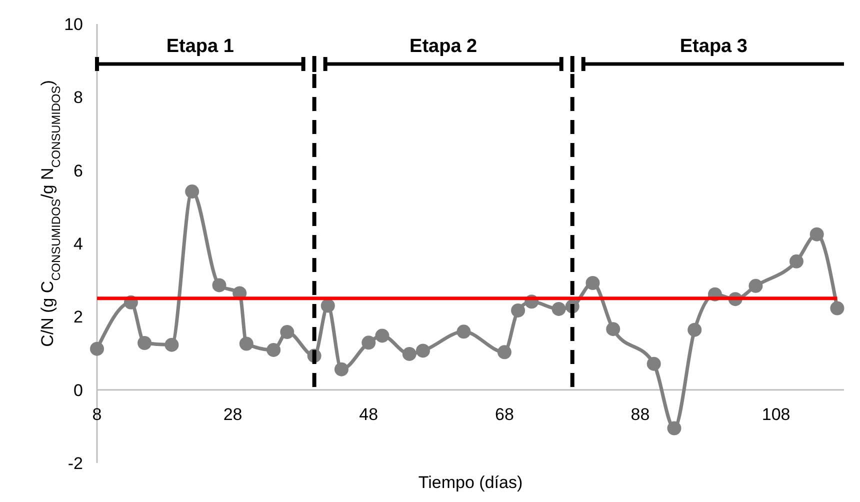 The height and width of the screenshot is (502, 860). Describe the element at coordinates (714, 46) in the screenshot. I see `annotation: Etapa 3` at that location.